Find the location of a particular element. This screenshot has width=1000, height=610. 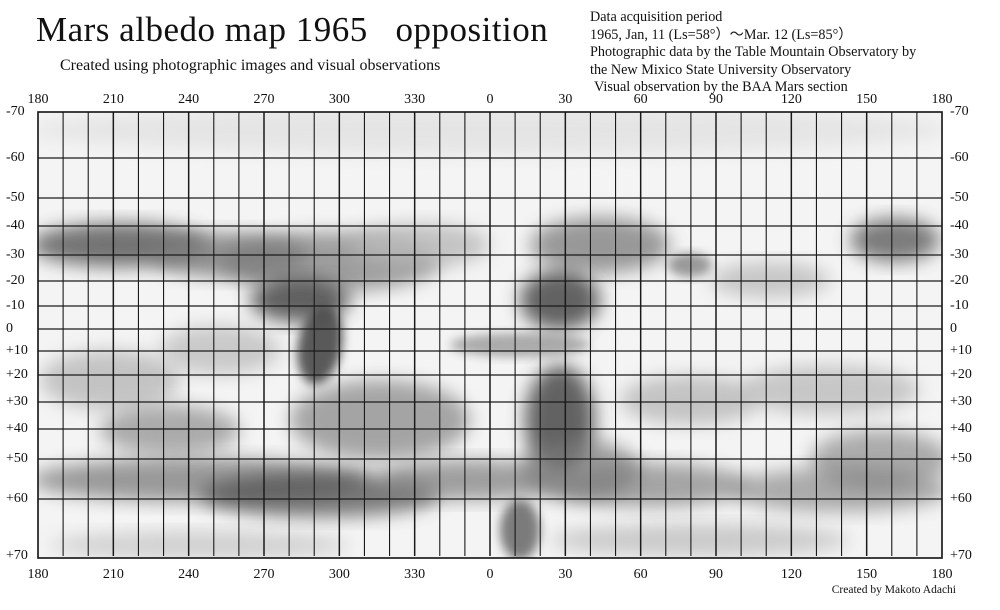

lon-label-bottom: 0 is located at coordinates (490, 574).